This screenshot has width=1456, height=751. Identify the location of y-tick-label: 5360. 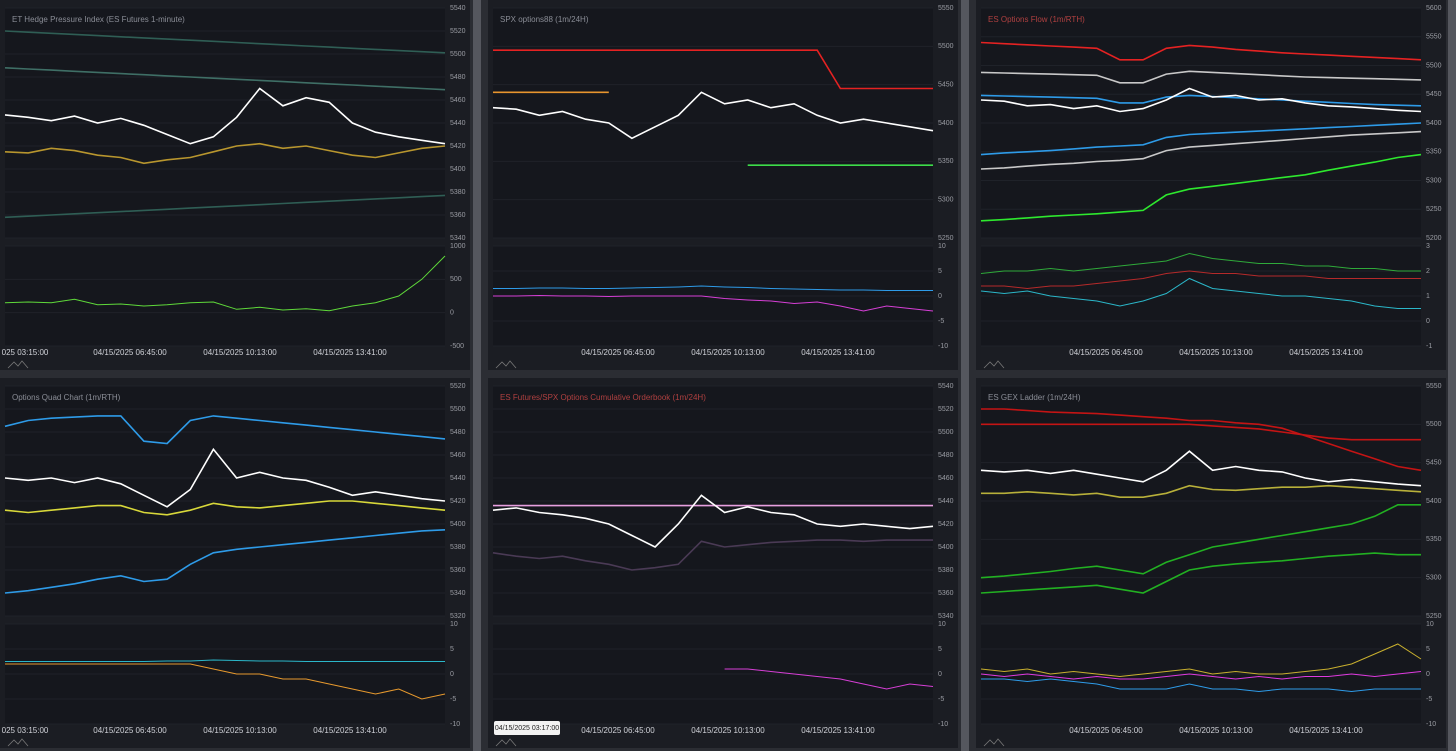
(458, 570).